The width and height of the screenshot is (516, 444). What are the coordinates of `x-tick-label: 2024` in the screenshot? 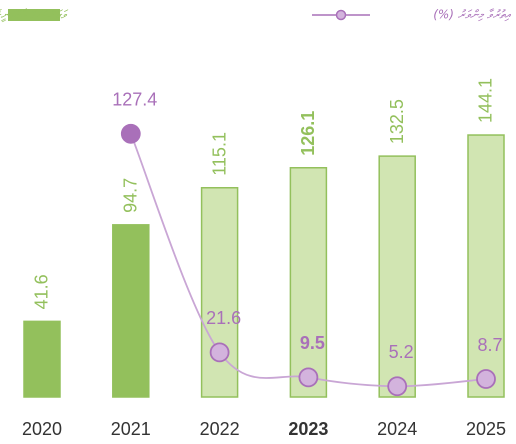 It's located at (397, 429).